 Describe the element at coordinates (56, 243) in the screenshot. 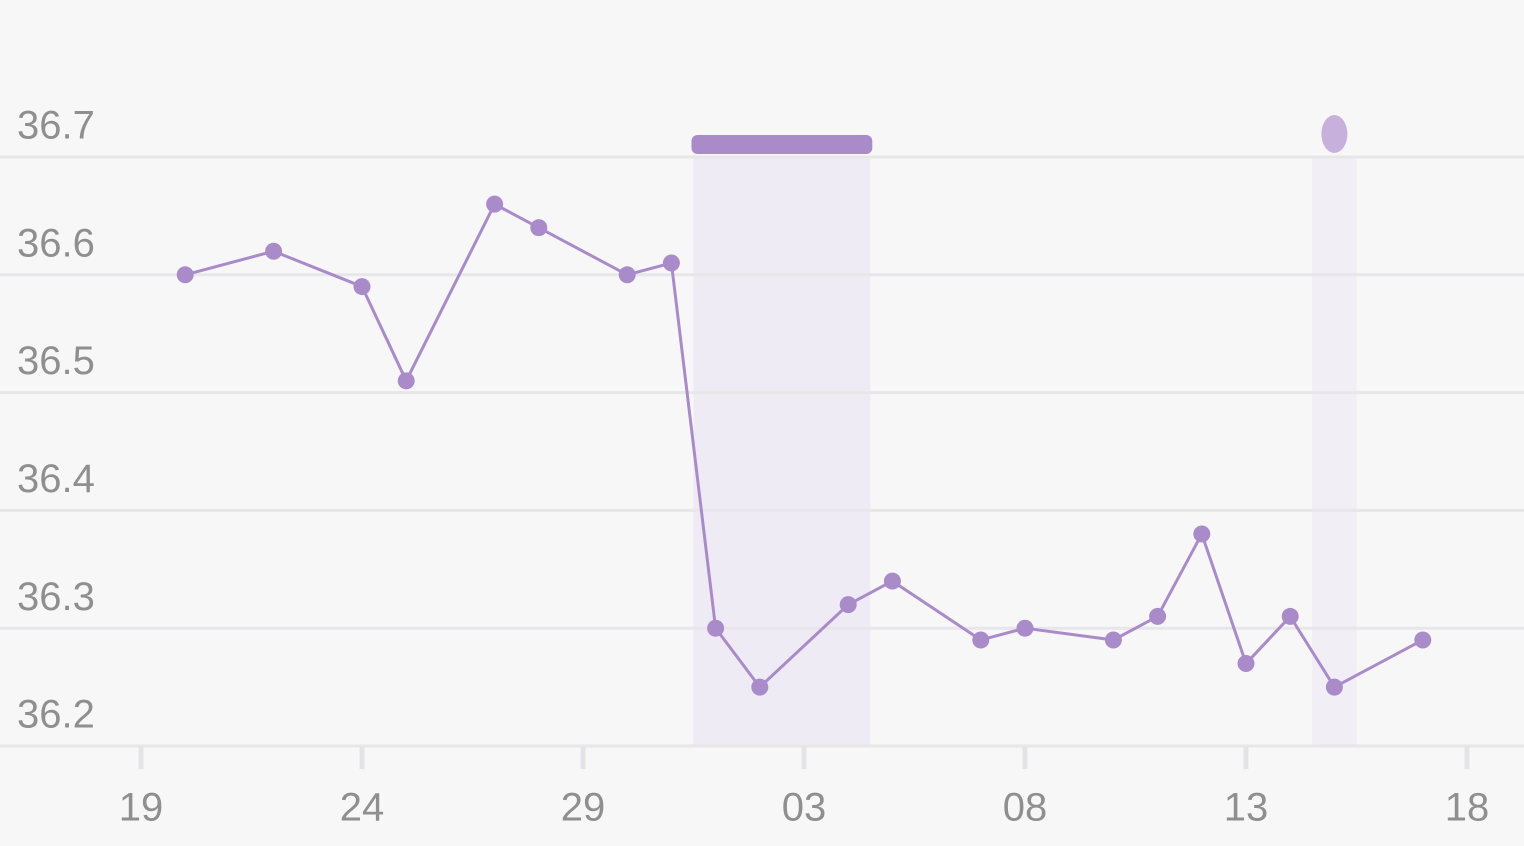

I see `y-tick-label: 36.6` at that location.